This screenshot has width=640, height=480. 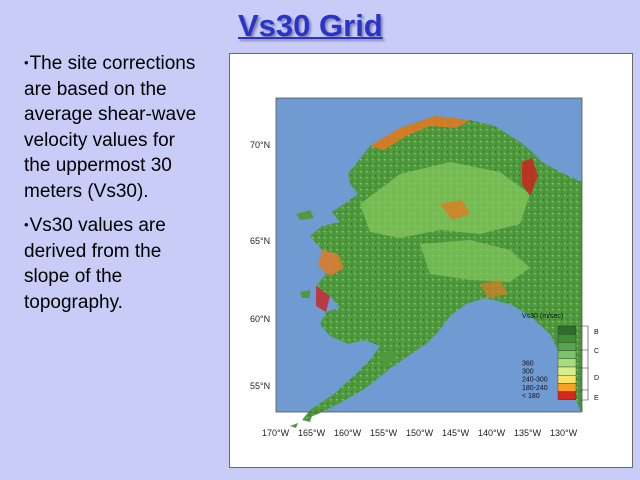 What do you see at coordinates (528, 433) in the screenshot?
I see `lon-label-135: 135°W` at bounding box center [528, 433].